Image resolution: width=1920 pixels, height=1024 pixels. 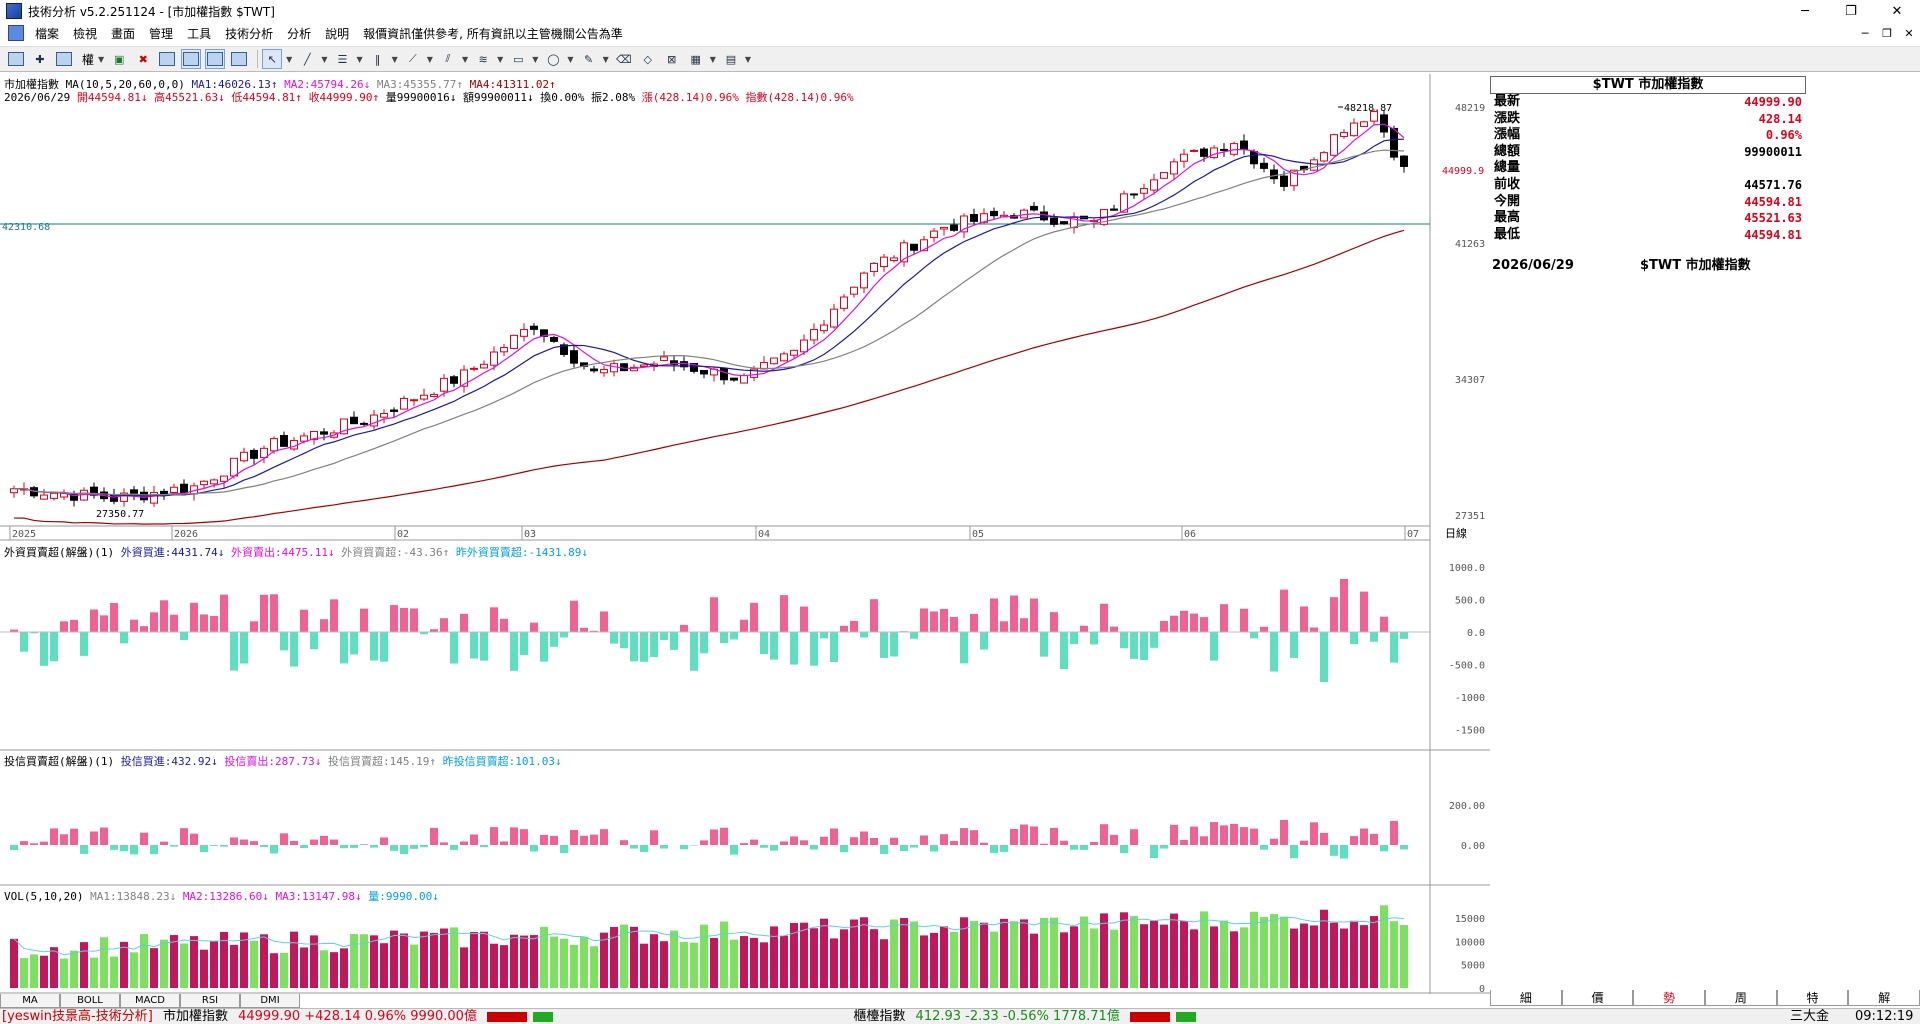 What do you see at coordinates (1887, 33) in the screenshot?
I see `mdi-restore-button: ❐` at bounding box center [1887, 33].